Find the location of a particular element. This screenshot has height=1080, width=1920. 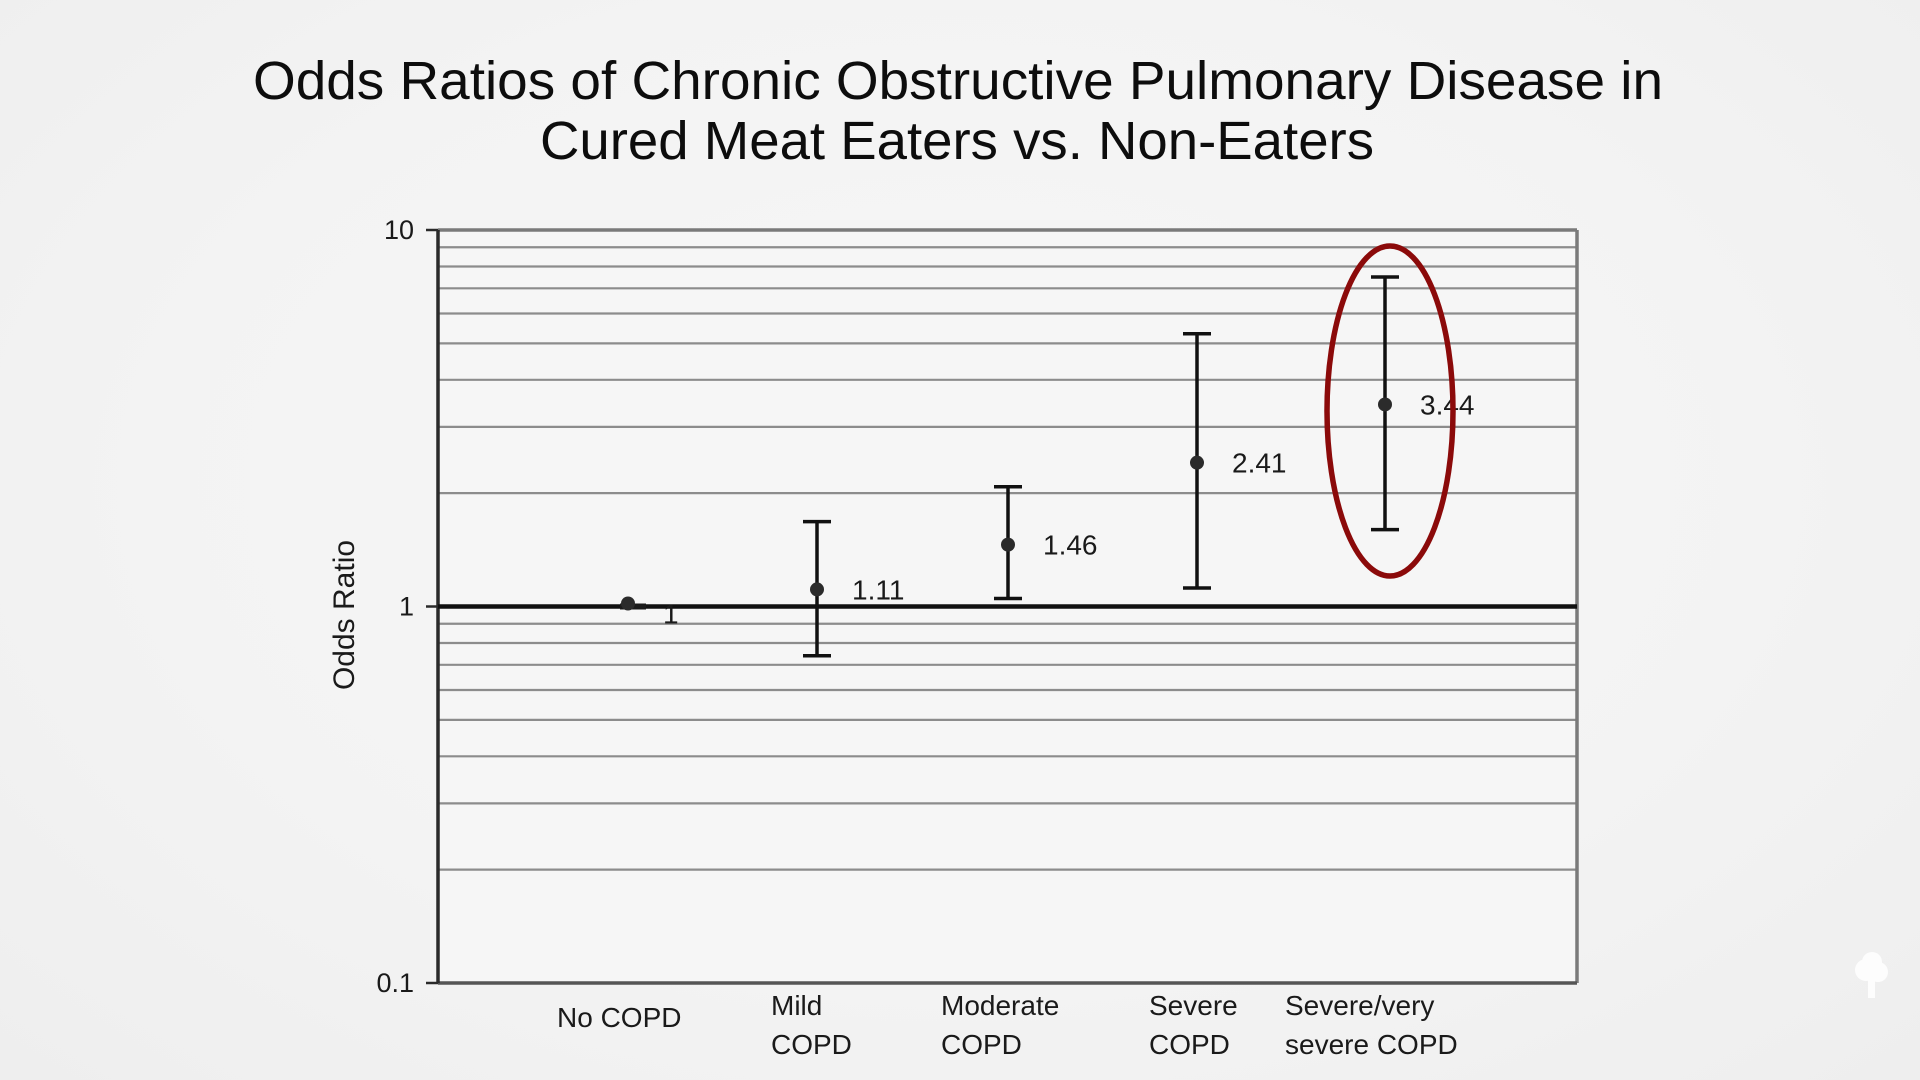

x-category-label-line: Mild is located at coordinates (796, 1005).